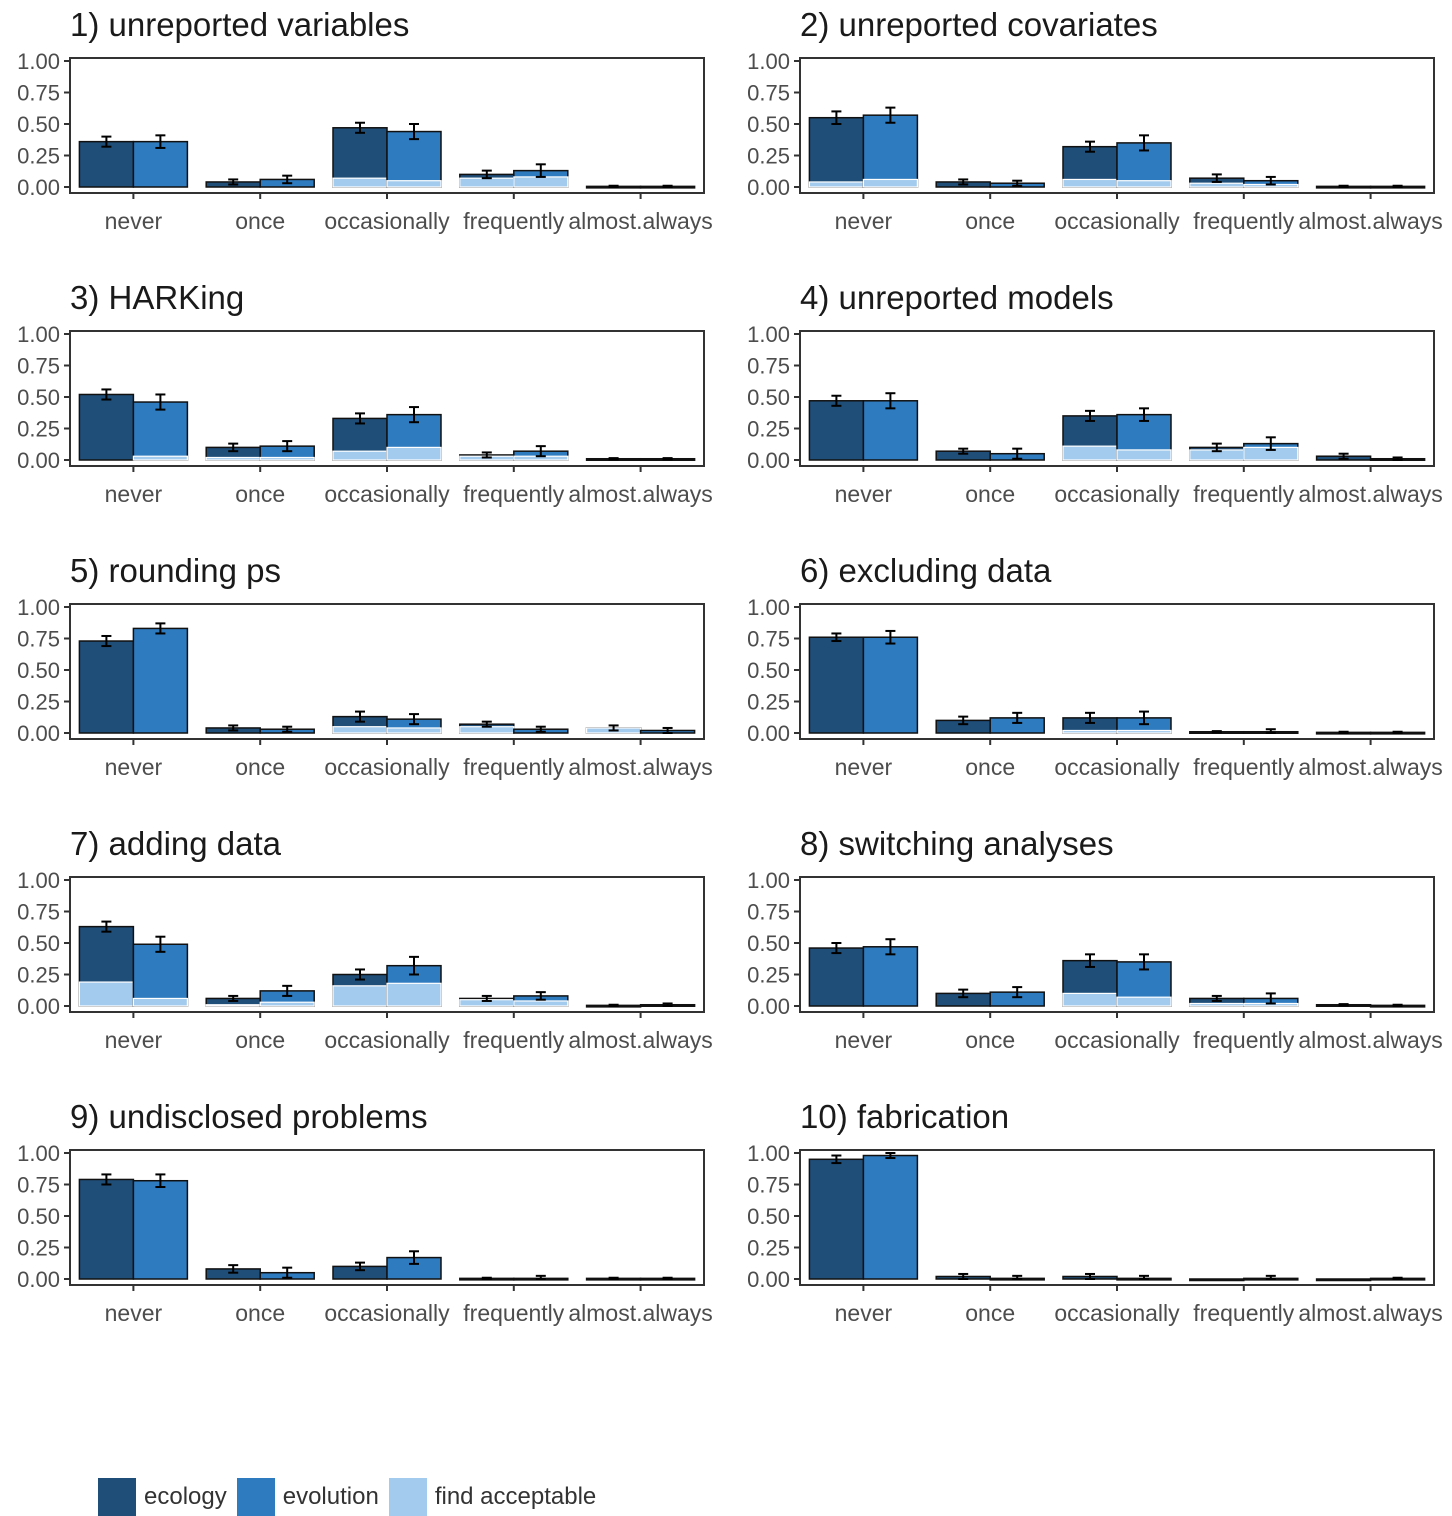  Describe the element at coordinates (768, 702) in the screenshot. I see `panel-6-ytick-label: 0.25` at that location.